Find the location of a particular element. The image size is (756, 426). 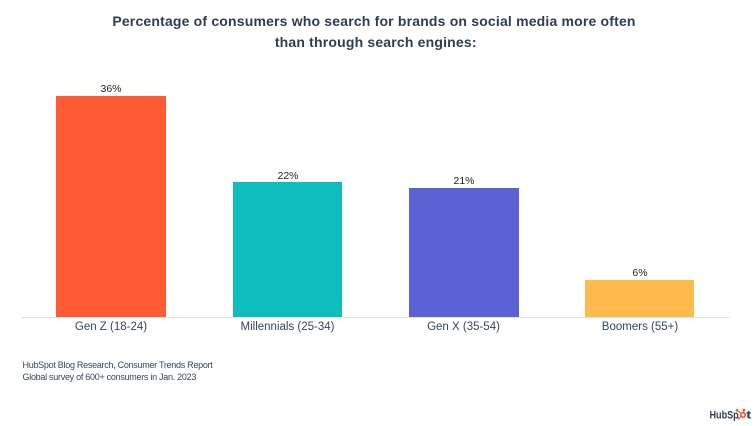

svg-text: t is located at coordinates (749, 416).